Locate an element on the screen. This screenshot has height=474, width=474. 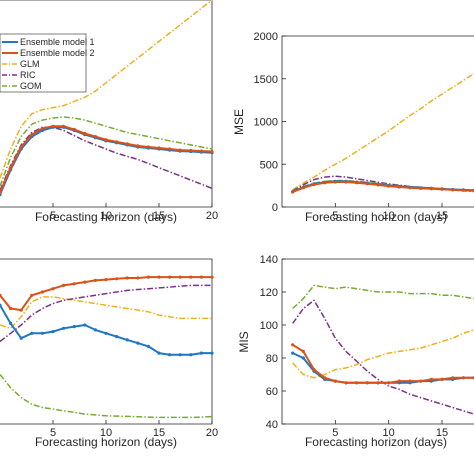
y-axis-label: MIS is located at coordinates (244, 341).